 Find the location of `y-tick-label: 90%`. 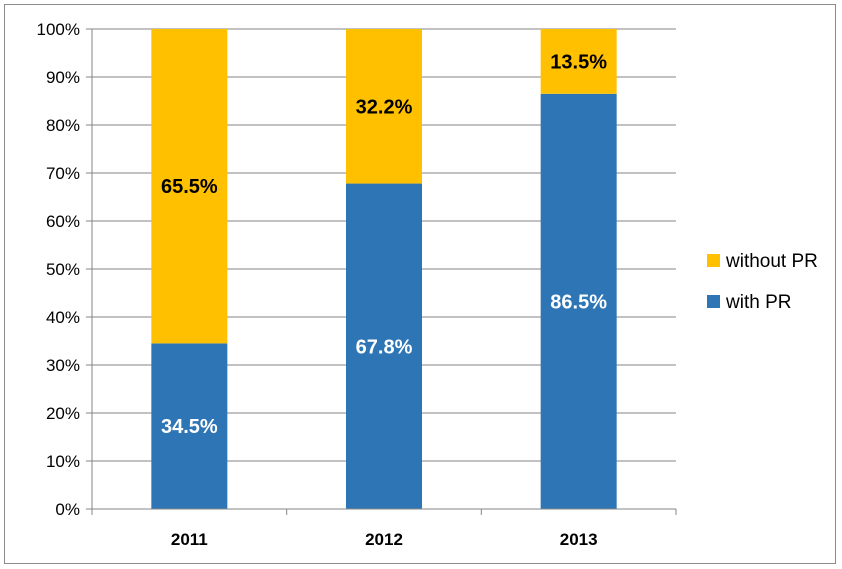

y-tick-label: 90% is located at coordinates (63, 77).